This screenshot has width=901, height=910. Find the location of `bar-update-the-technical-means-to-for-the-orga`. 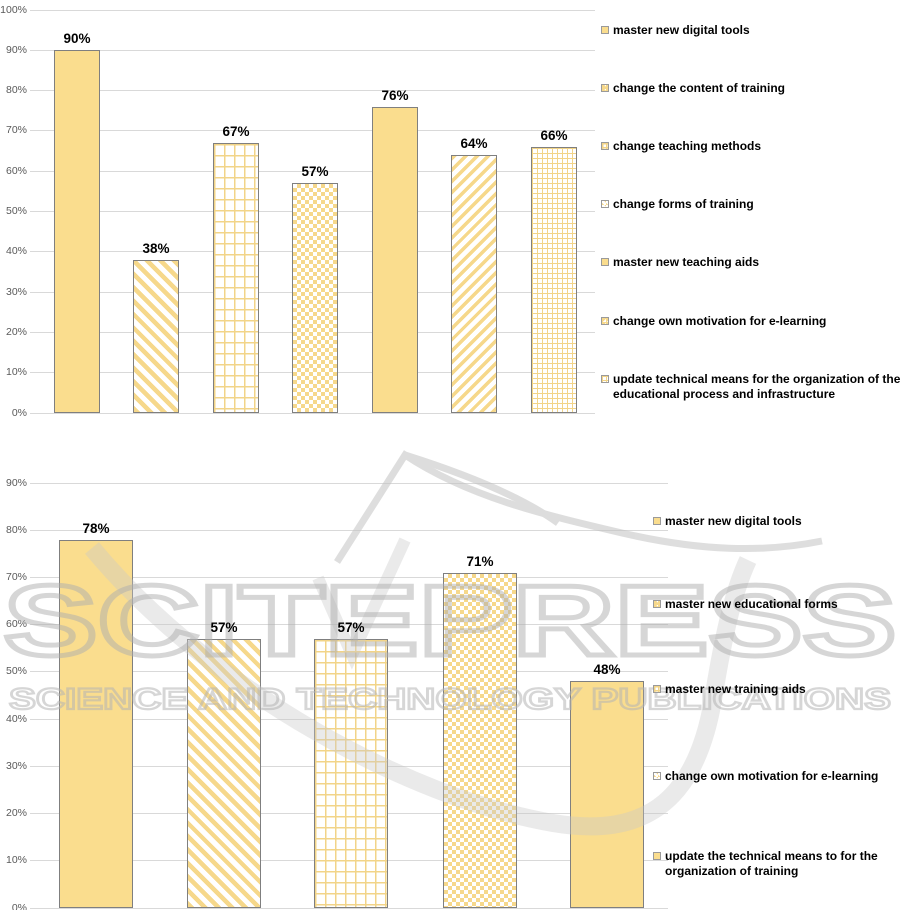

bar-update-the-technical-means-to-for-the-orga is located at coordinates (607, 794).